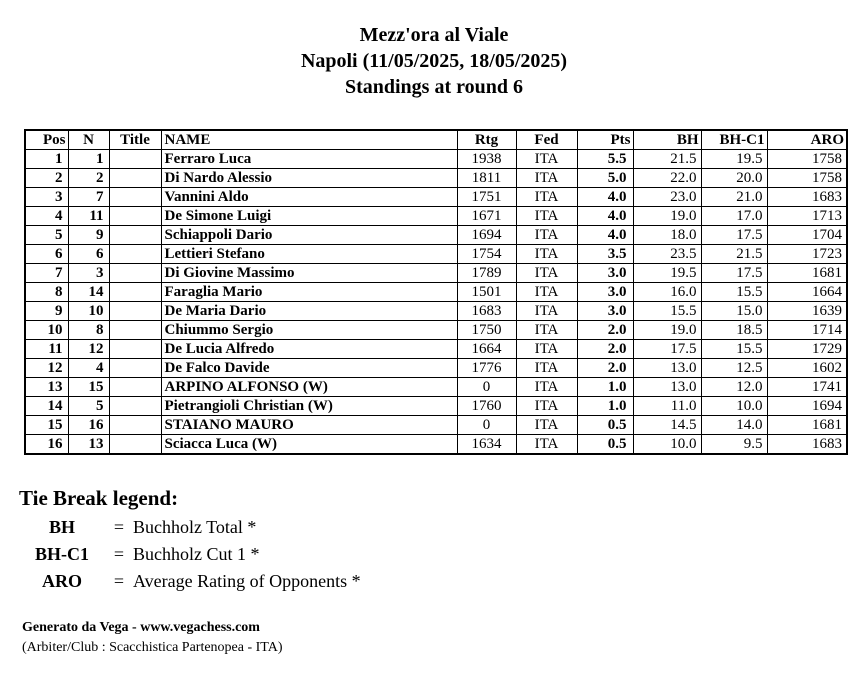  Describe the element at coordinates (486, 368) in the screenshot. I see `cell-rtg: 1776` at that location.